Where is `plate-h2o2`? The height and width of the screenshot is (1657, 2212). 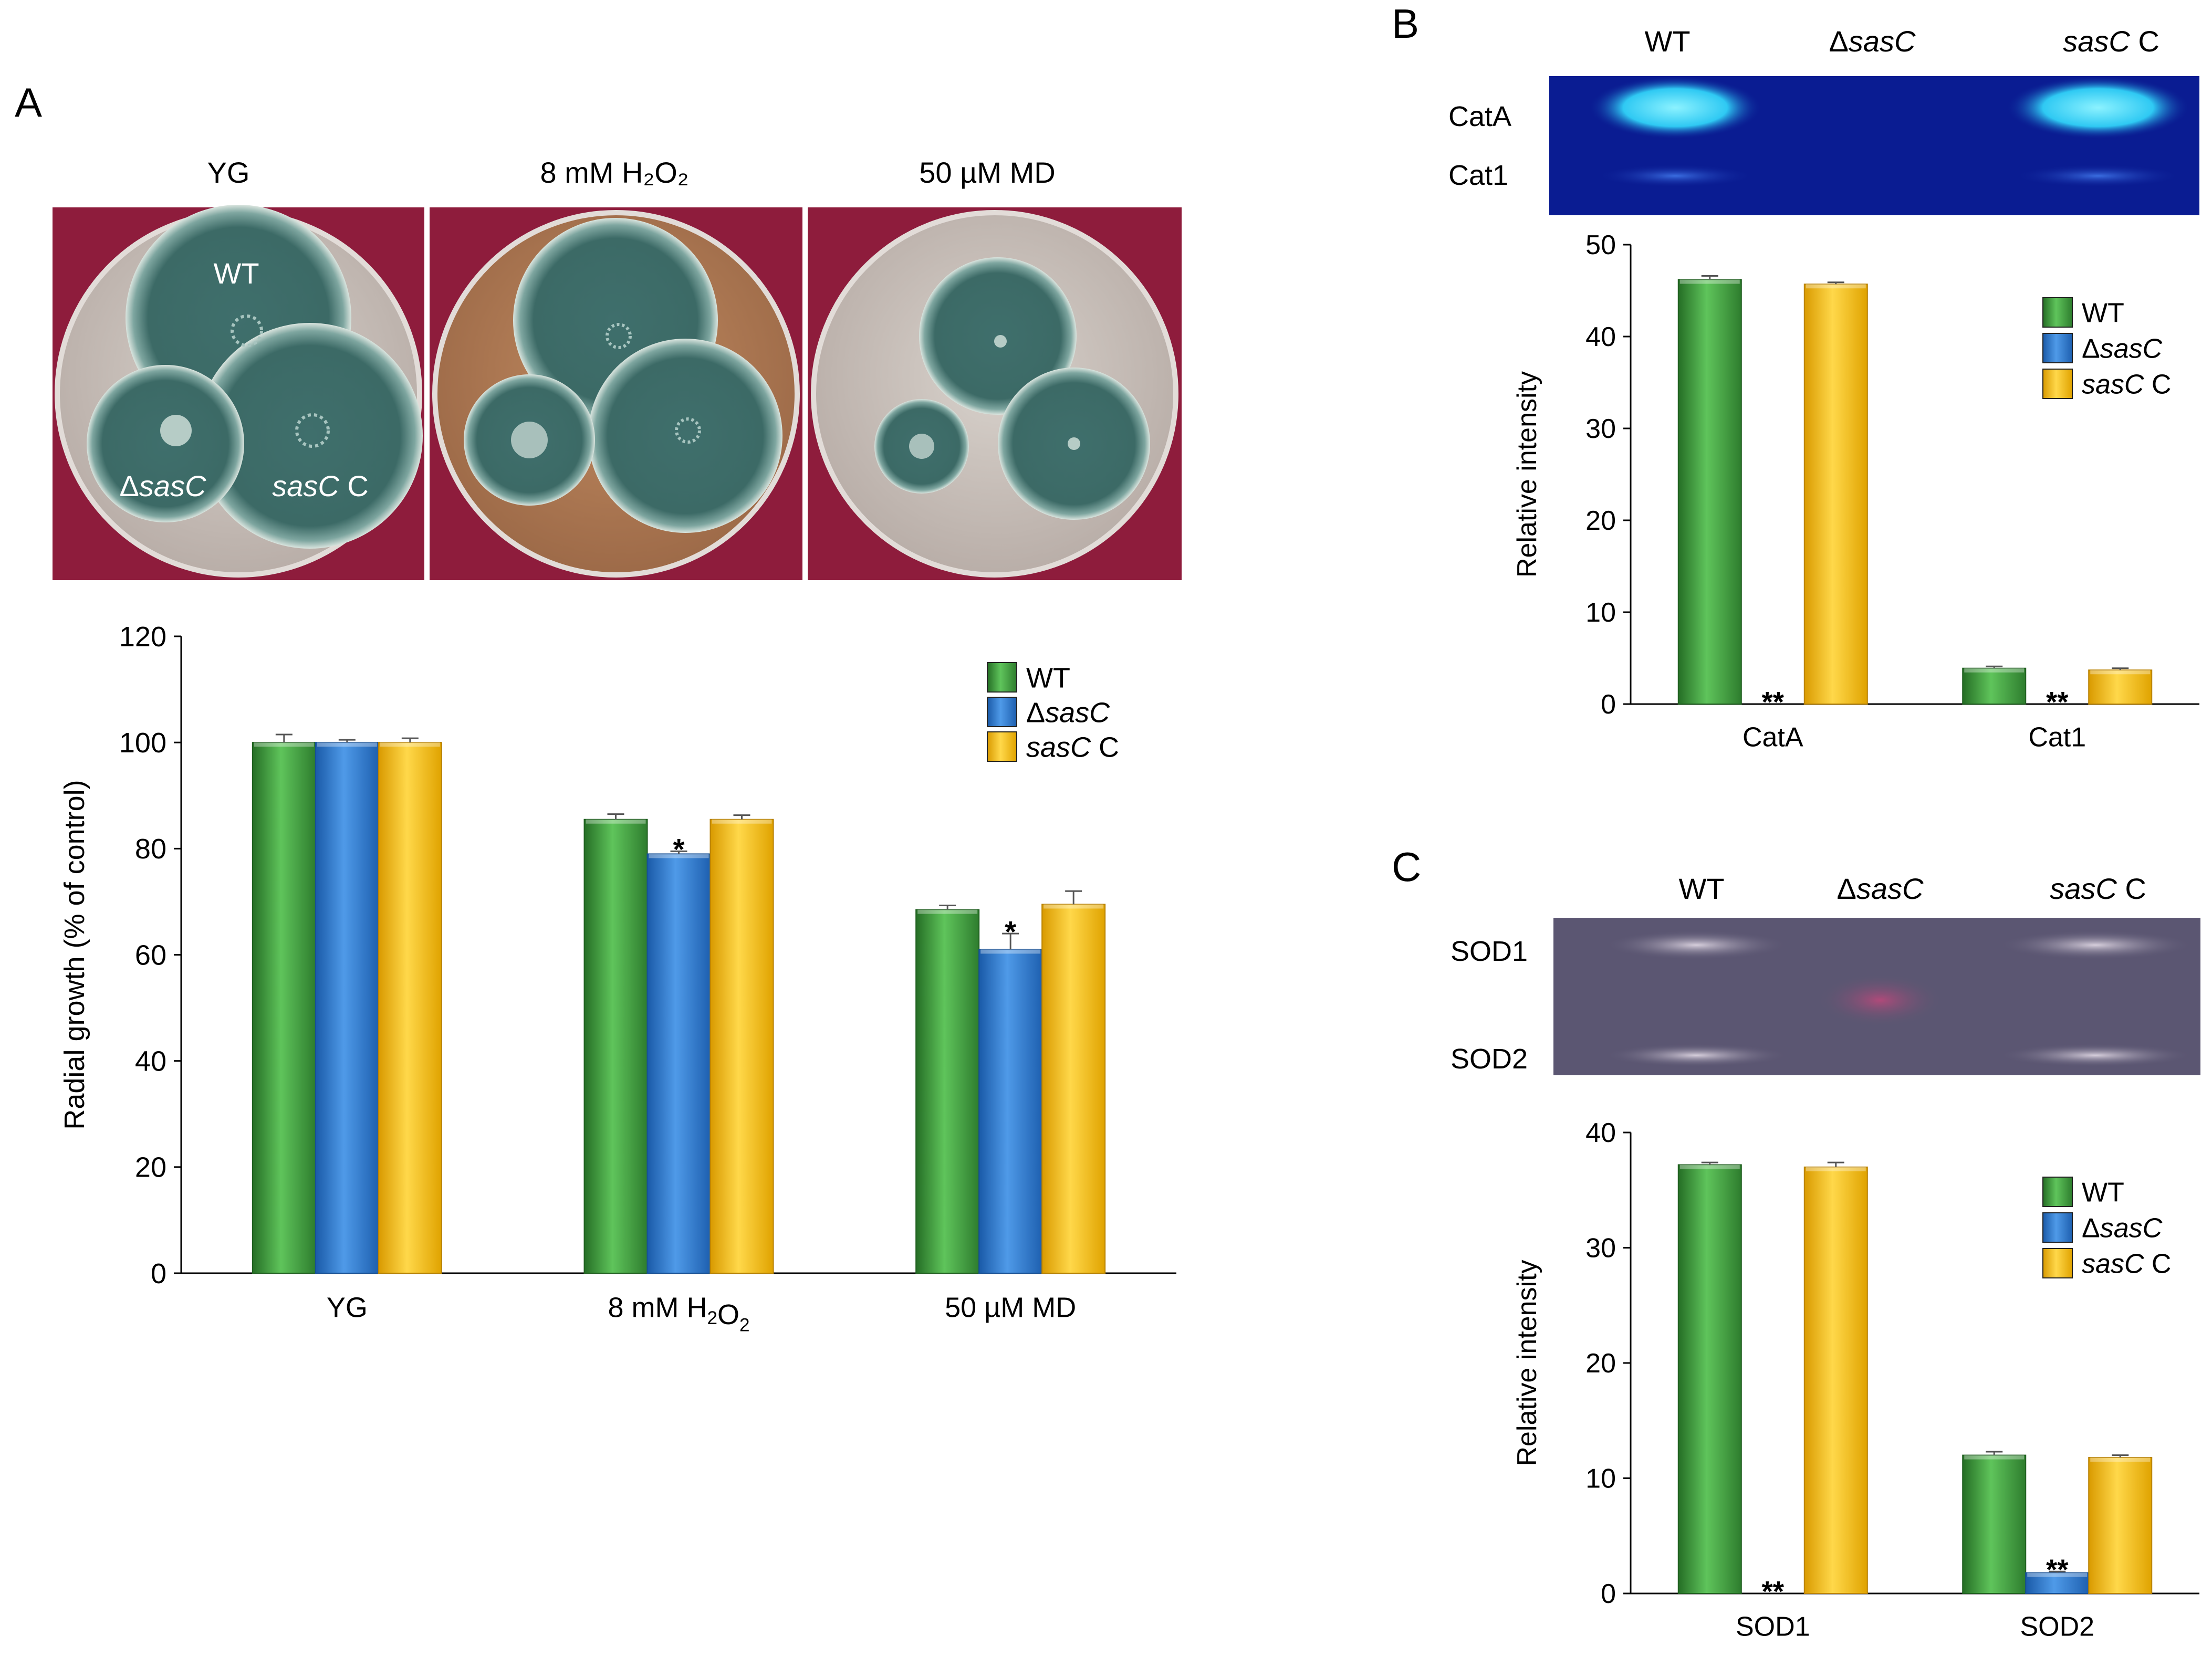
plate-h2o2 is located at coordinates (616, 393).